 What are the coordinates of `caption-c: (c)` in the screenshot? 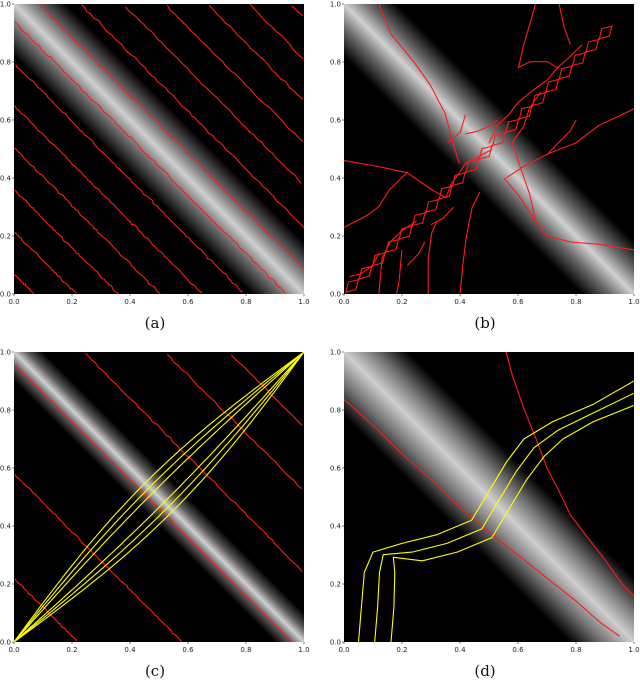 It's located at (155, 671).